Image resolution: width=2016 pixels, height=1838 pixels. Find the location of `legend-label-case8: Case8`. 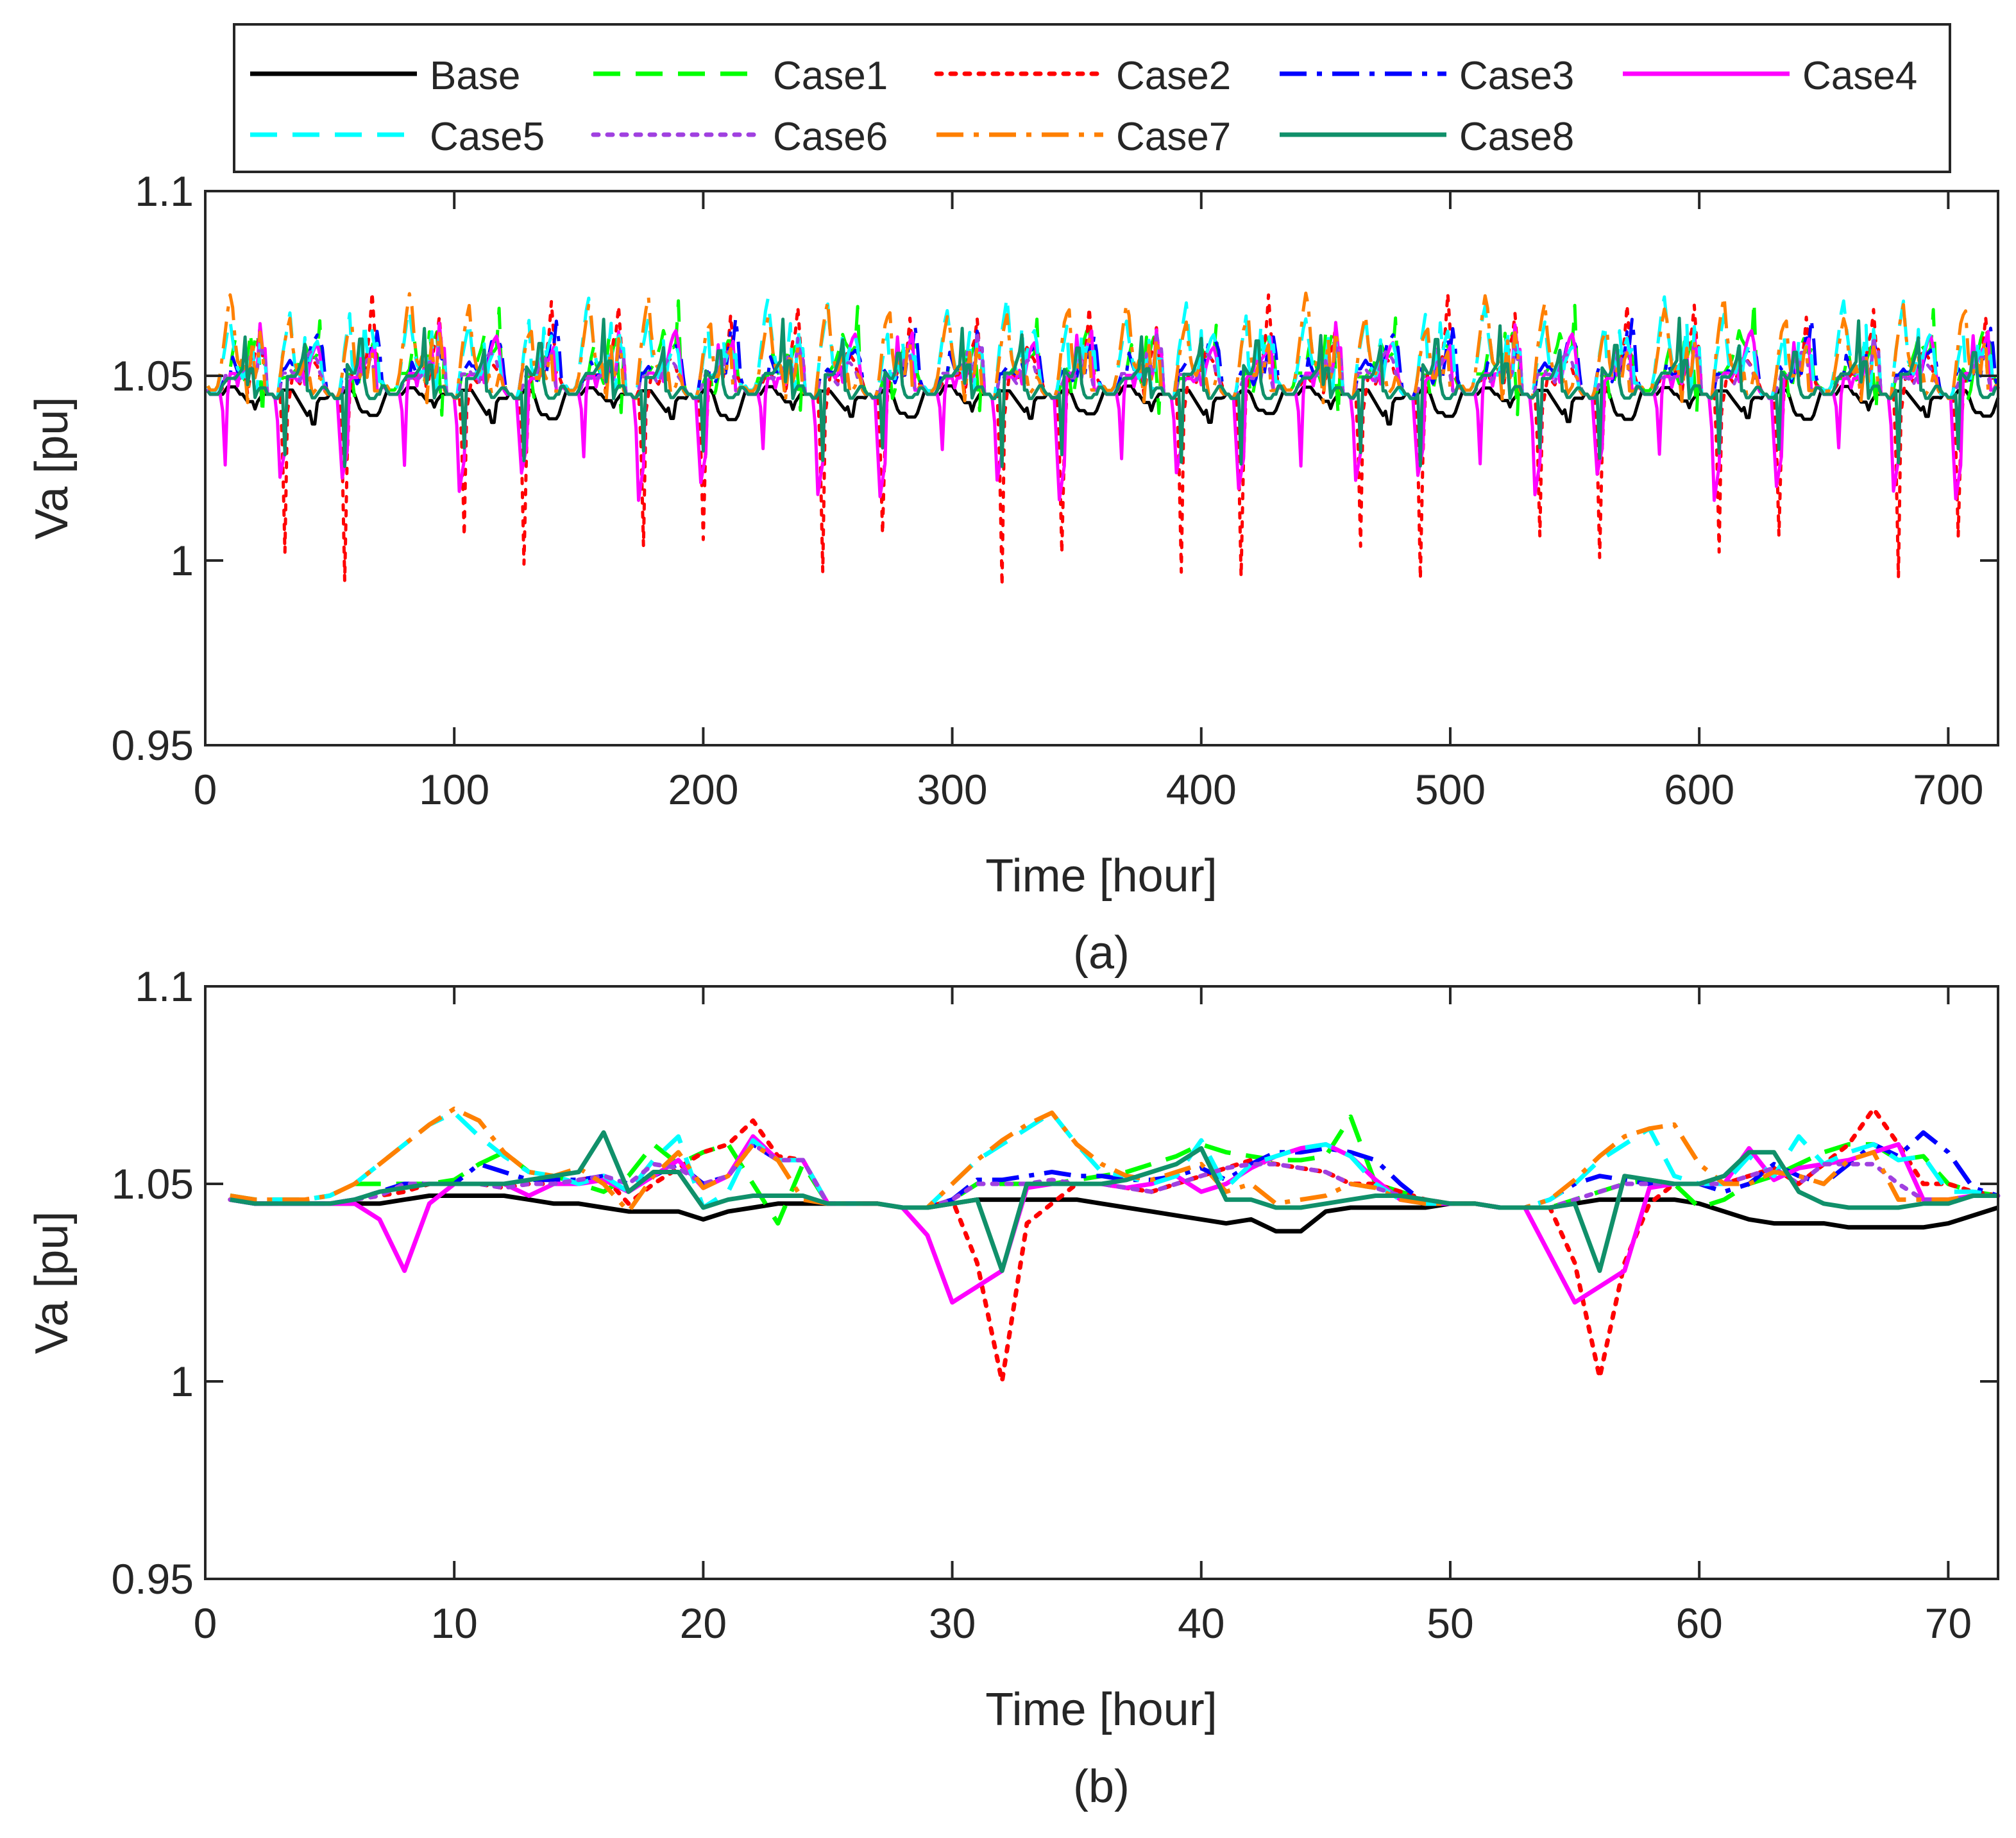

legend-label-case8: Case8 is located at coordinates (1516, 137).